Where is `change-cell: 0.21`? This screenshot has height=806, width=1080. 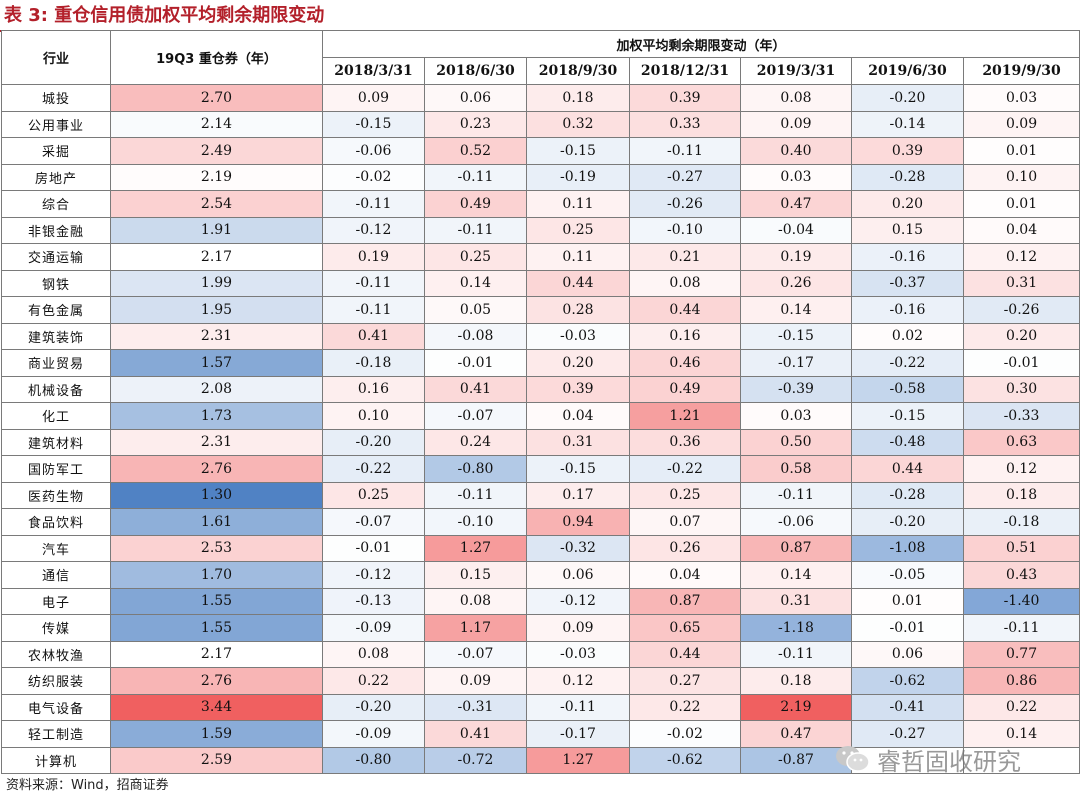
change-cell: 0.21 is located at coordinates (685, 257).